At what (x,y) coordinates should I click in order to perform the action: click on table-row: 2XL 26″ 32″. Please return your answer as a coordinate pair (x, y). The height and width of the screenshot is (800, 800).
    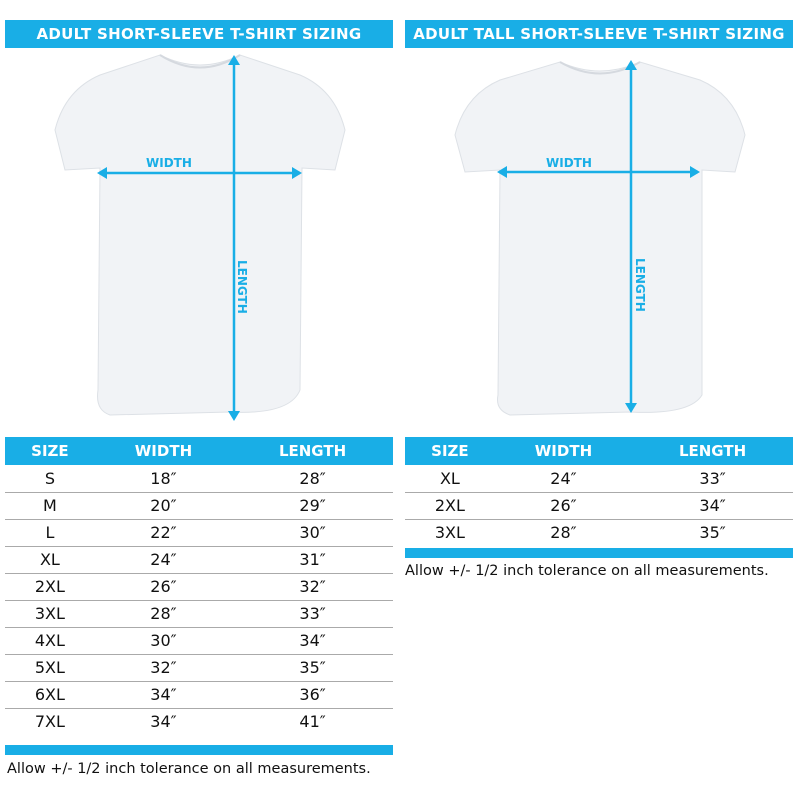
    Looking at the image, I should click on (199, 587).